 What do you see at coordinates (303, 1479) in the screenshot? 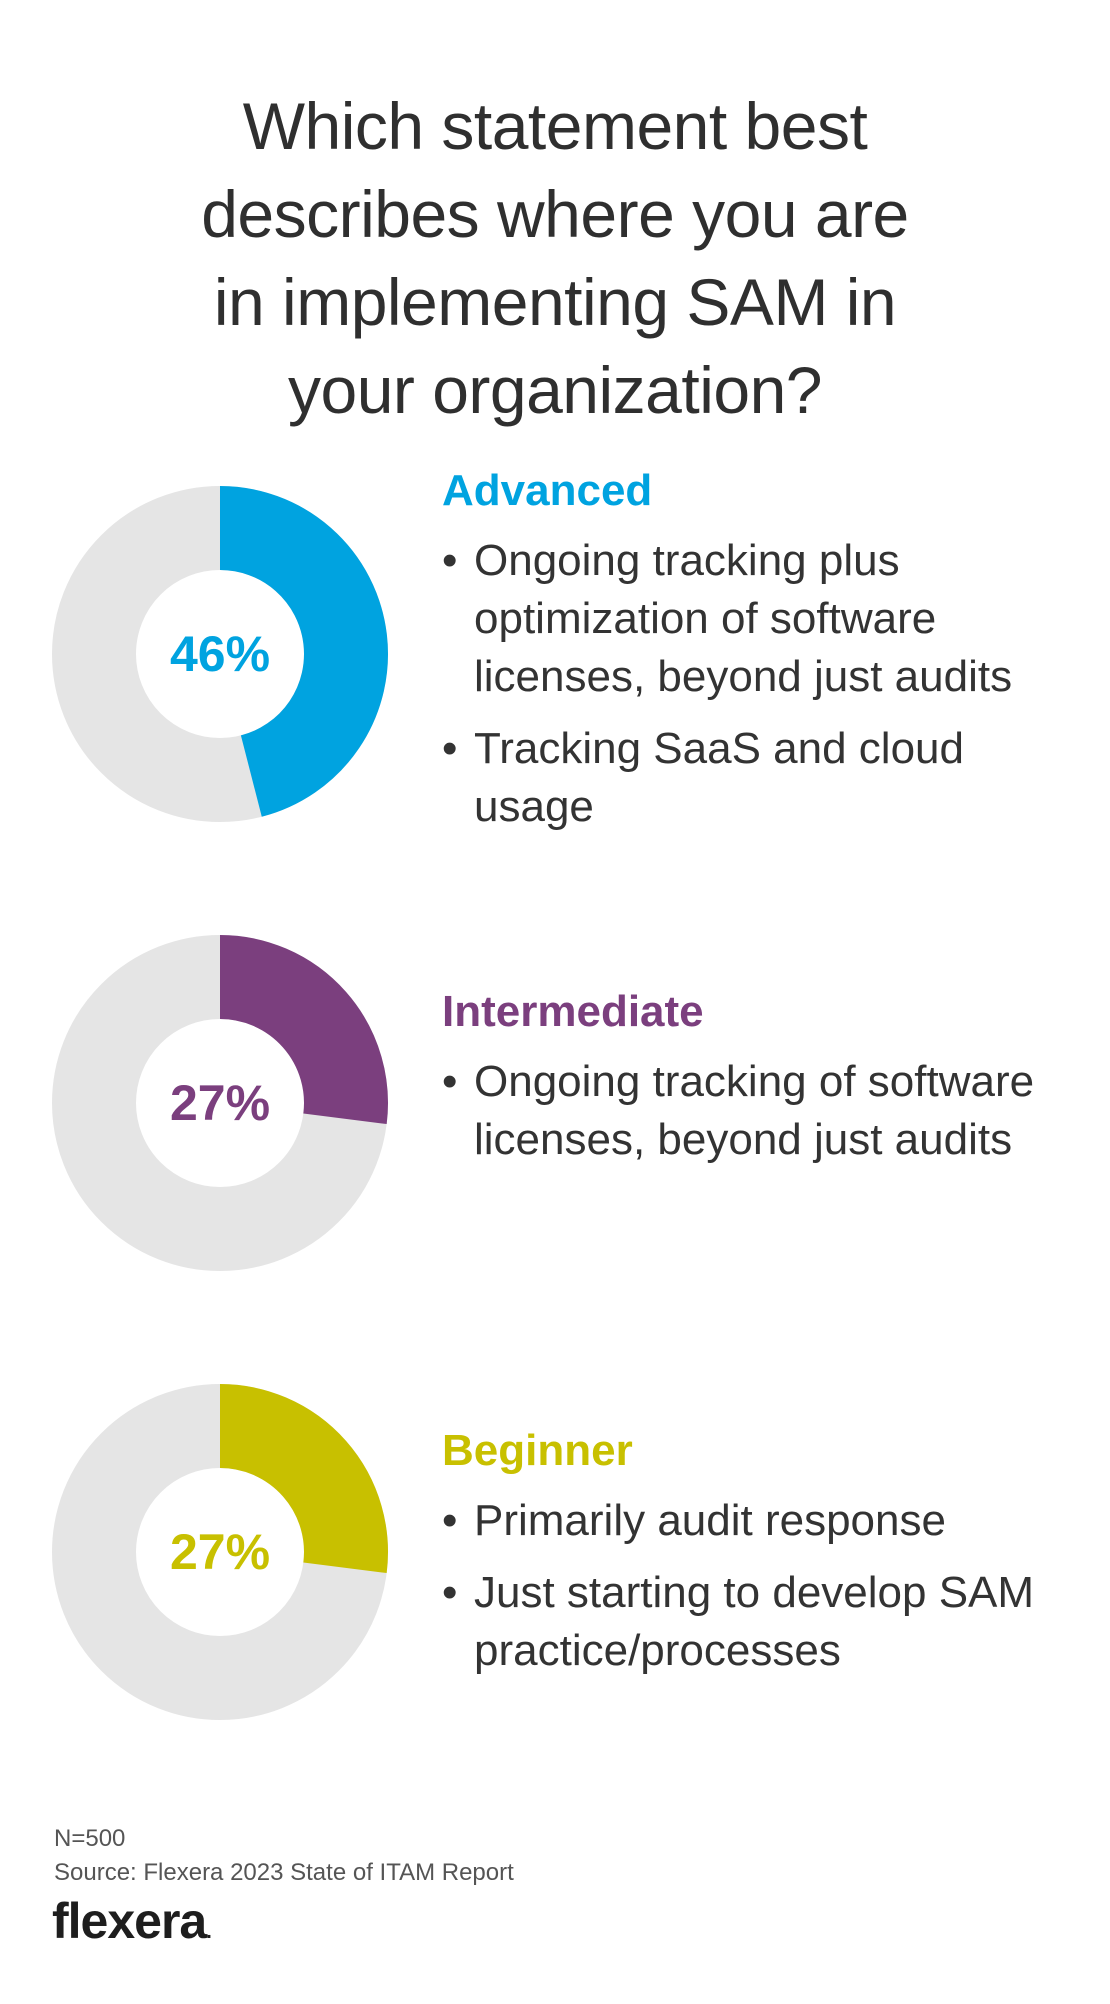
I see `donut-slice-beginner` at bounding box center [303, 1479].